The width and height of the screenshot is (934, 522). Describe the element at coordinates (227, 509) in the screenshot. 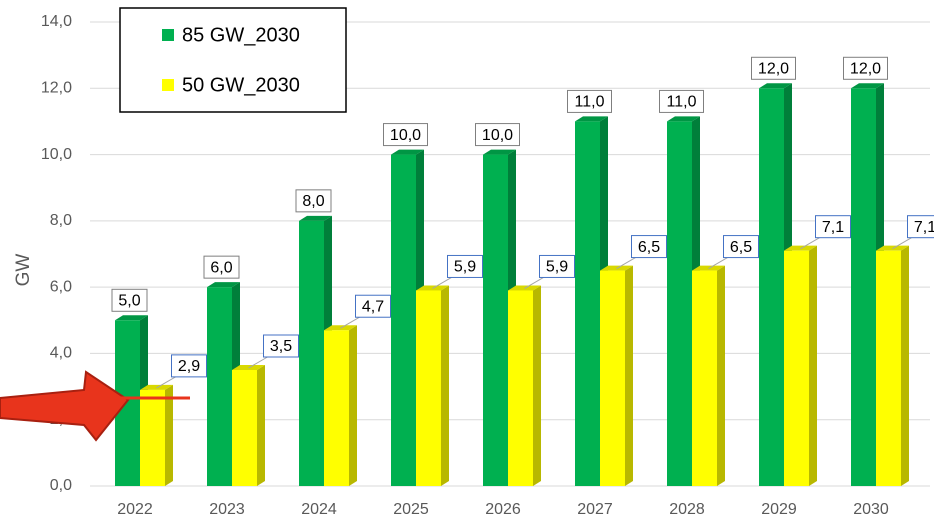

I see `x-tick-label: 2023` at that location.